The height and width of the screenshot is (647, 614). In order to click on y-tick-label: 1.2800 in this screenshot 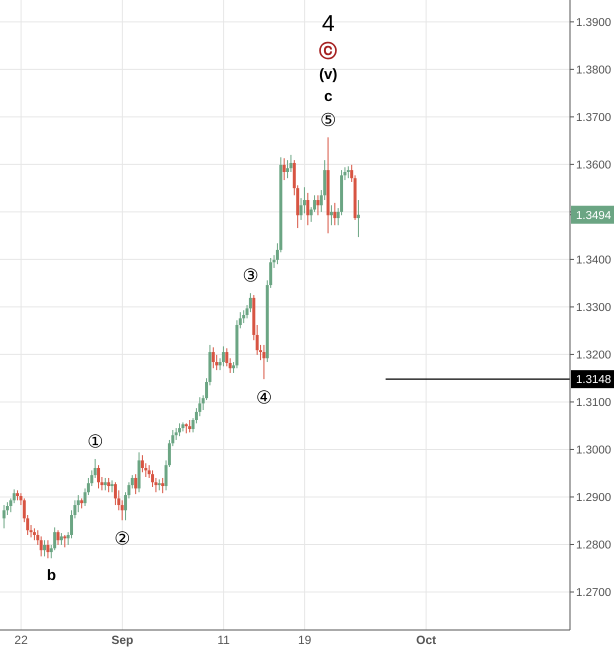, I will do `click(594, 546)`.